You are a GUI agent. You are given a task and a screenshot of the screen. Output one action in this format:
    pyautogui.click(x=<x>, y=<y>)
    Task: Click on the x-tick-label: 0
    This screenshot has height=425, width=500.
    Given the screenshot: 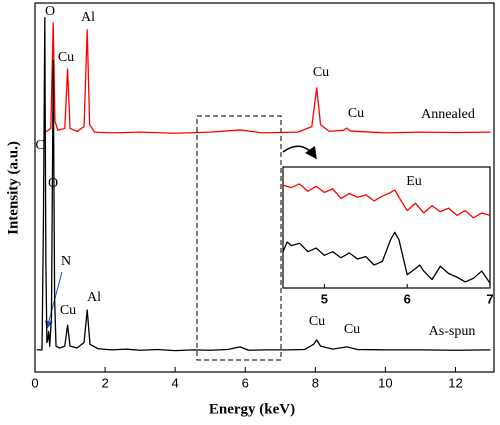 What is the action you would take?
    pyautogui.click(x=34, y=382)
    